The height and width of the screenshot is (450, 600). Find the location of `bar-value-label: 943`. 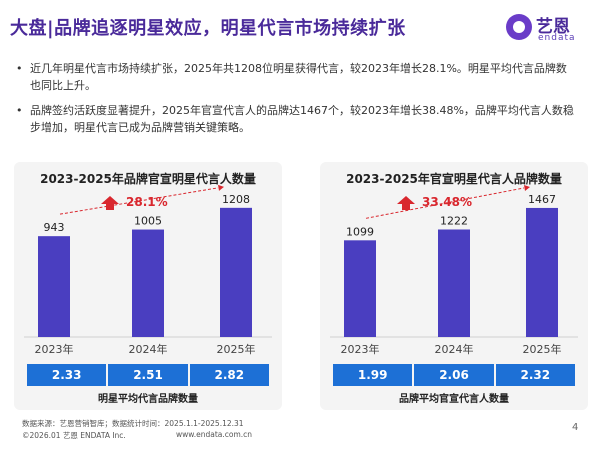

bar-value-label: 943 is located at coordinates (54, 227).